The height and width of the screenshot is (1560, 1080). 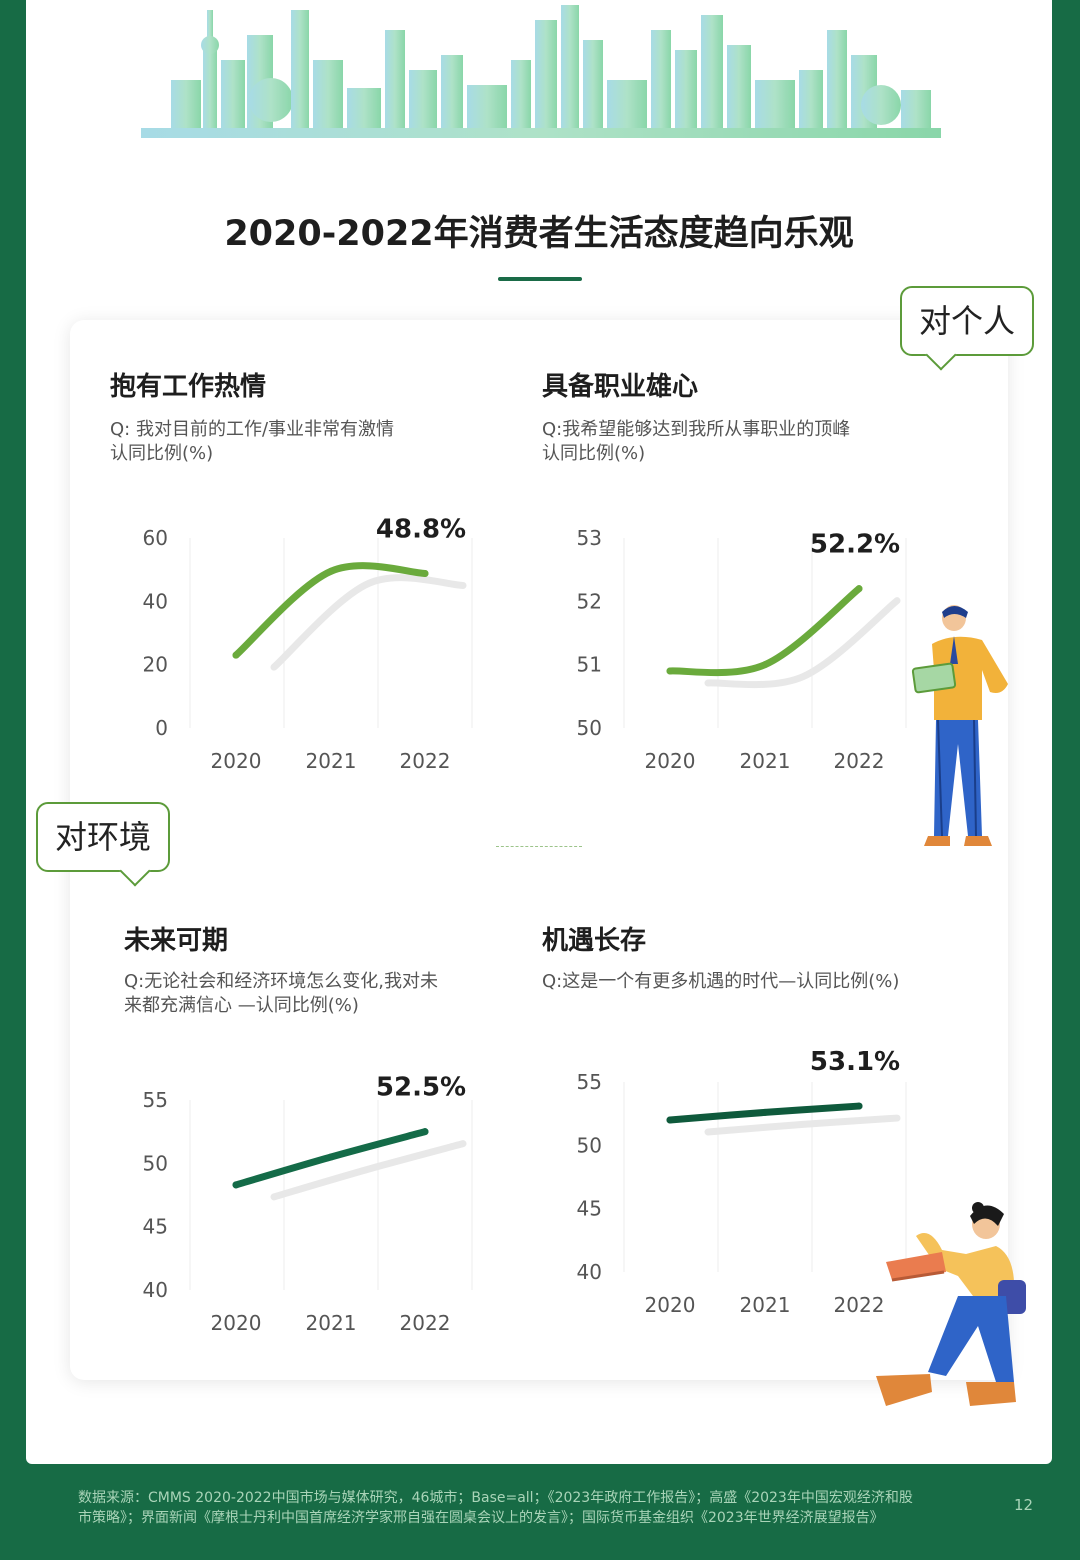 What do you see at coordinates (539, 234) in the screenshot?
I see `page-title: 2020-2022年消费者生活态度趋向乐观` at bounding box center [539, 234].